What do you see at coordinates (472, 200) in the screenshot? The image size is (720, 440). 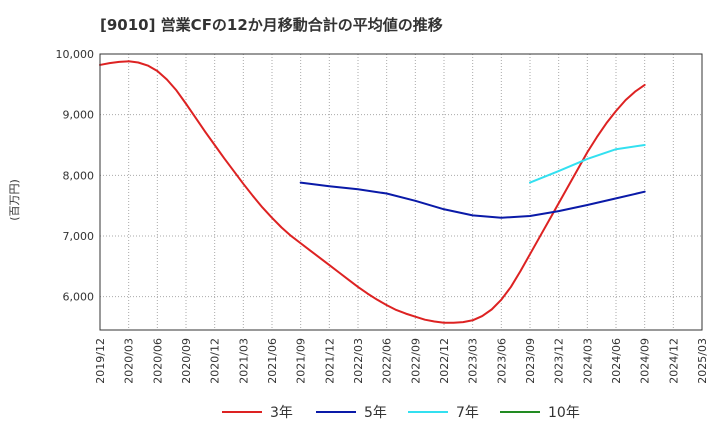 I see `series-line-5年` at bounding box center [472, 200].